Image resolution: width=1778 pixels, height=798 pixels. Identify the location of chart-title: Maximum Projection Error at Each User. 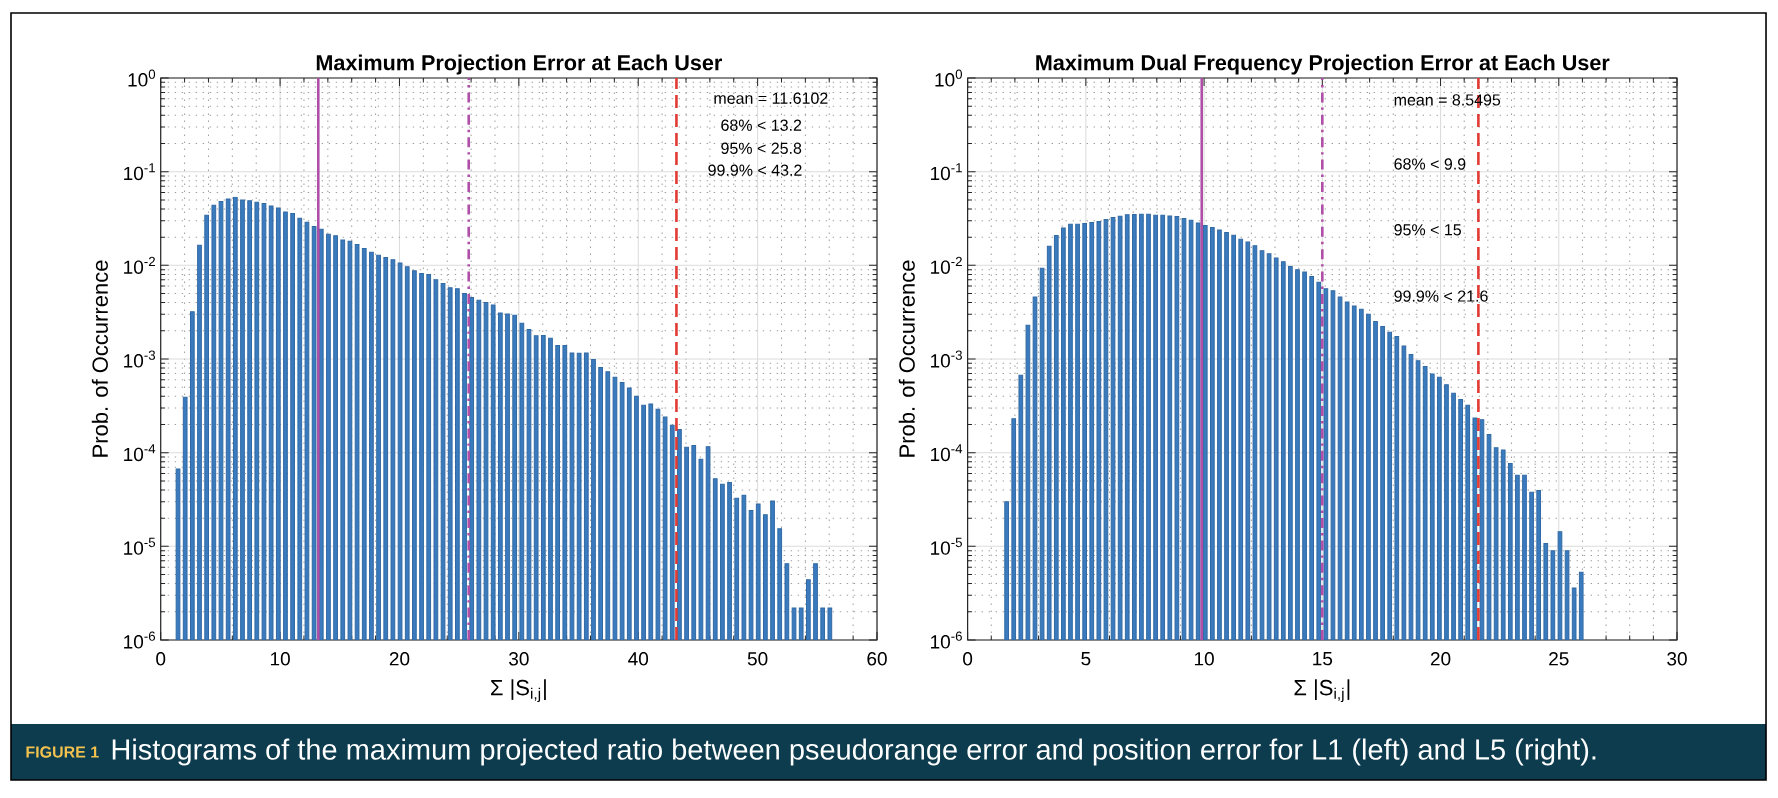
(519, 64).